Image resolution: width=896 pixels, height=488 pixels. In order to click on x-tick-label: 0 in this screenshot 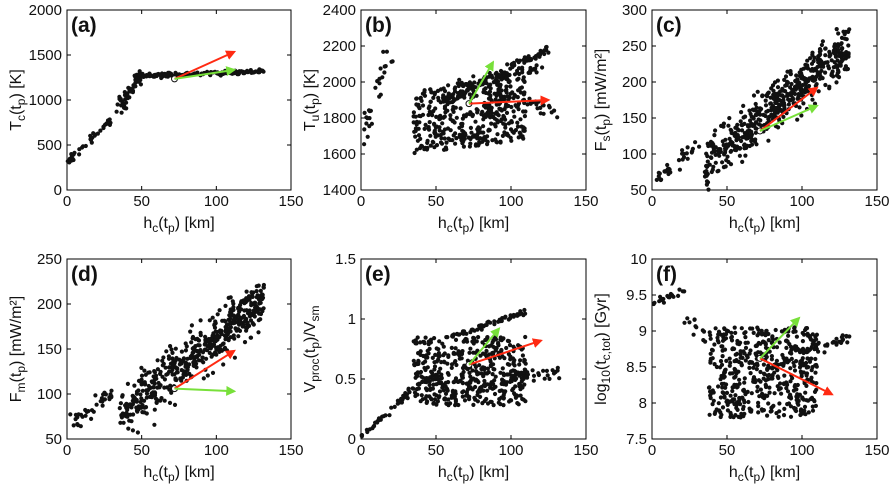, I will do `click(652, 201)`.